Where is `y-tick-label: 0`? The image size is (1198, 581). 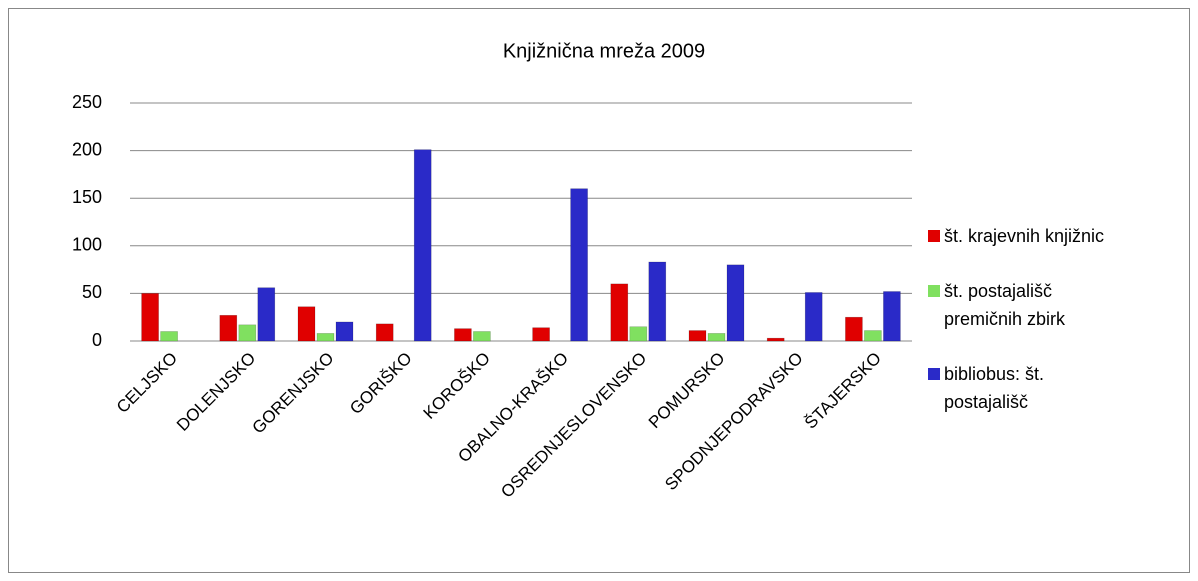
y-tick-label: 0 is located at coordinates (97, 340).